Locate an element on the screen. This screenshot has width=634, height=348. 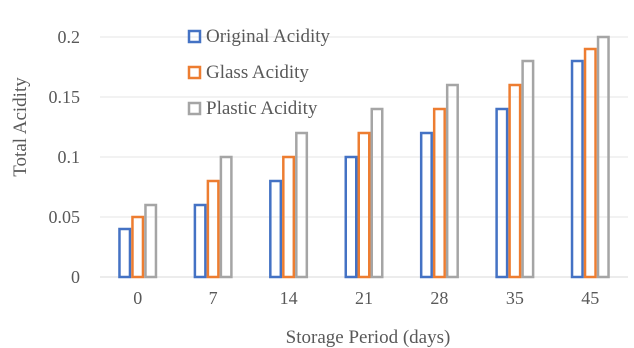
y-tick-label: 0 is located at coordinates (75, 277).